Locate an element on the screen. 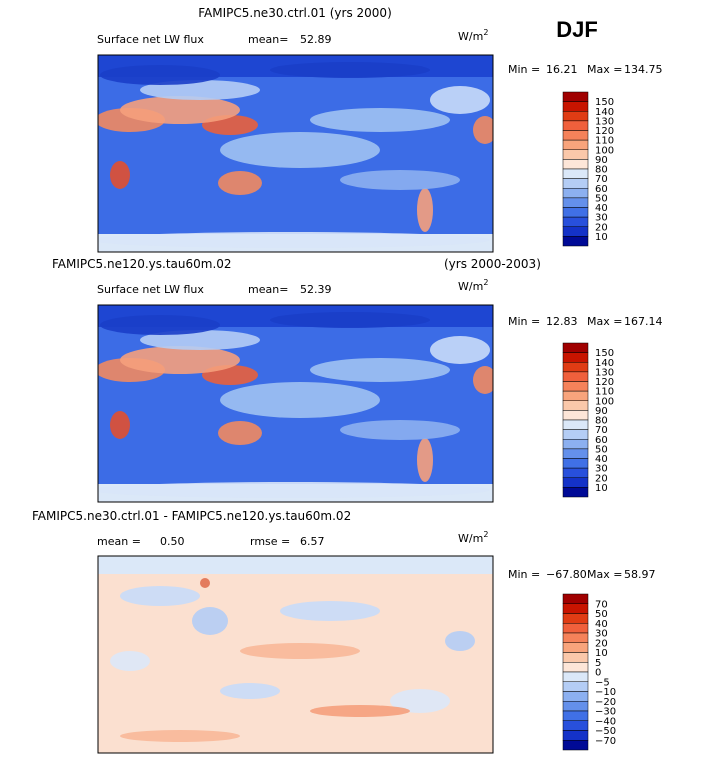 This screenshot has width=717, height=770. units-sup: 2 is located at coordinates (485, 534).